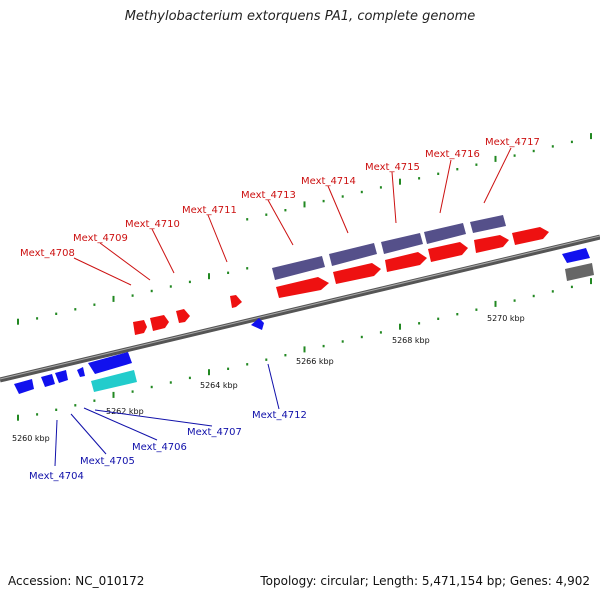 The image size is (600, 600). What do you see at coordinates (279, 415) in the screenshot?
I see `gene-label-mext-4712: Mext_4712` at bounding box center [279, 415].